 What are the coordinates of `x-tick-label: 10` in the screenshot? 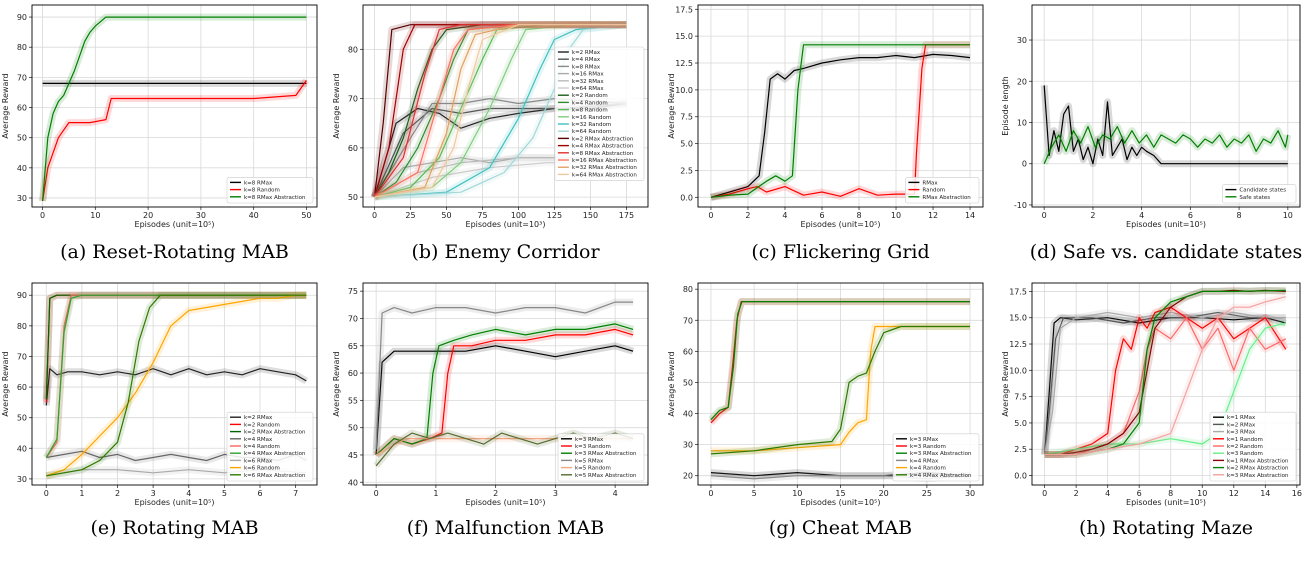 It's located at (797, 493).